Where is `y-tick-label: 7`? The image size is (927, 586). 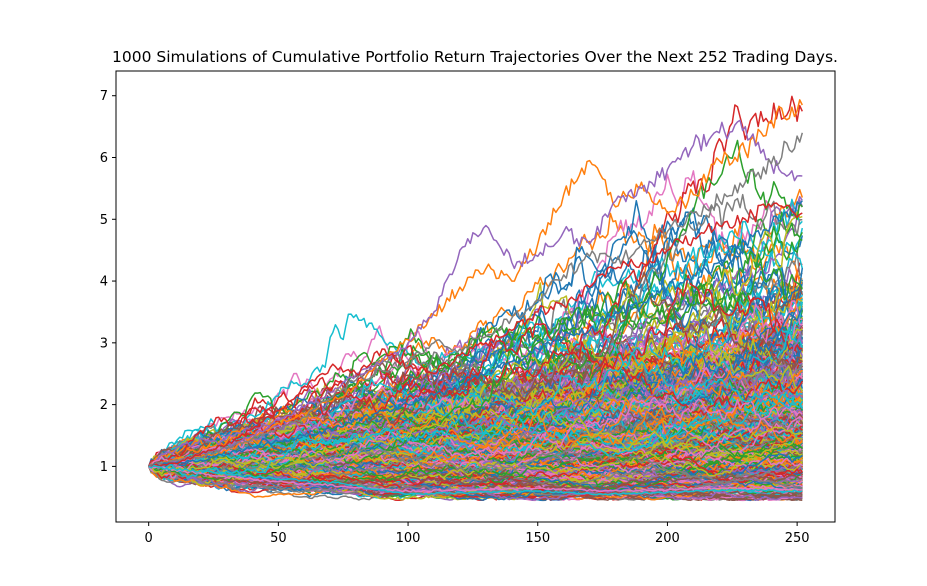
y-tick-label: 7 is located at coordinates (104, 96).